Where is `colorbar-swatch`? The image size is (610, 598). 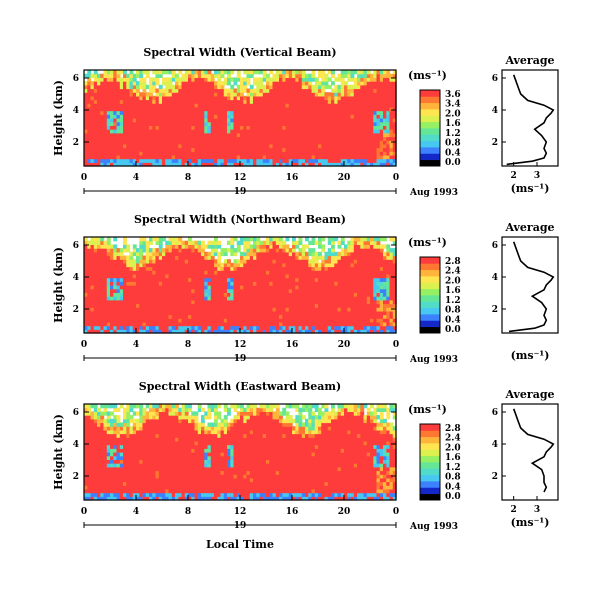 colorbar-swatch is located at coordinates (430, 112).